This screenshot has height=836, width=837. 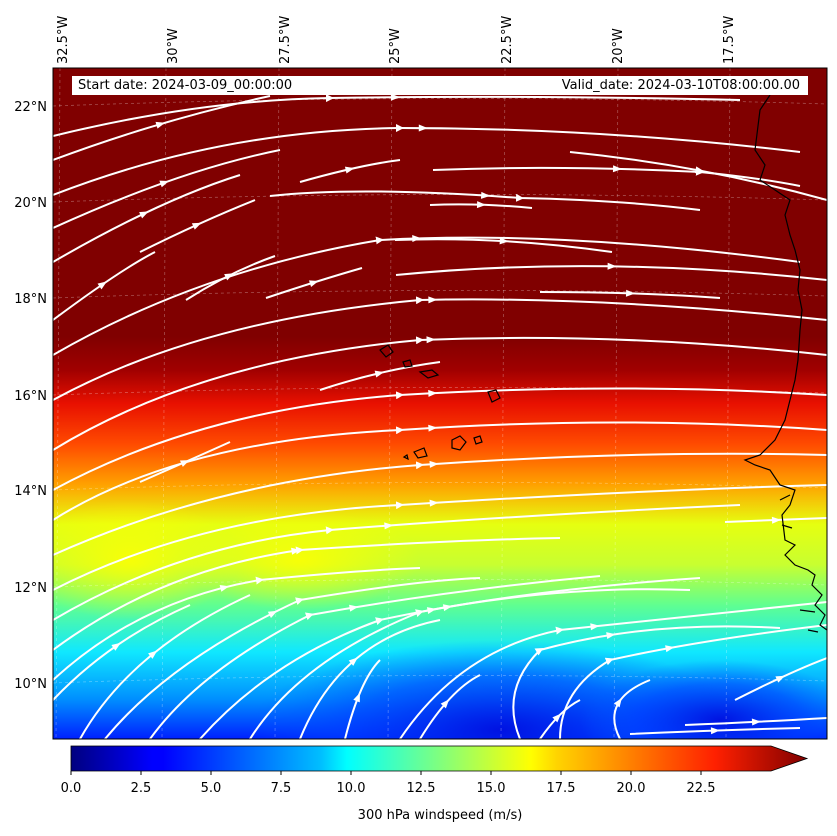 I want to click on colorbar-tick-label: 2.5, so click(x=141, y=788).